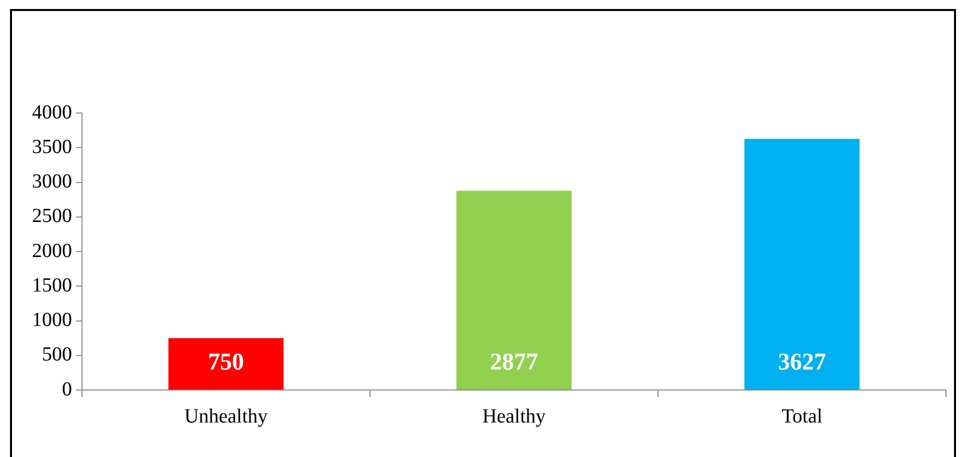 This screenshot has height=457, width=960. Describe the element at coordinates (52, 251) in the screenshot. I see `y-tick-label: 2000` at that location.